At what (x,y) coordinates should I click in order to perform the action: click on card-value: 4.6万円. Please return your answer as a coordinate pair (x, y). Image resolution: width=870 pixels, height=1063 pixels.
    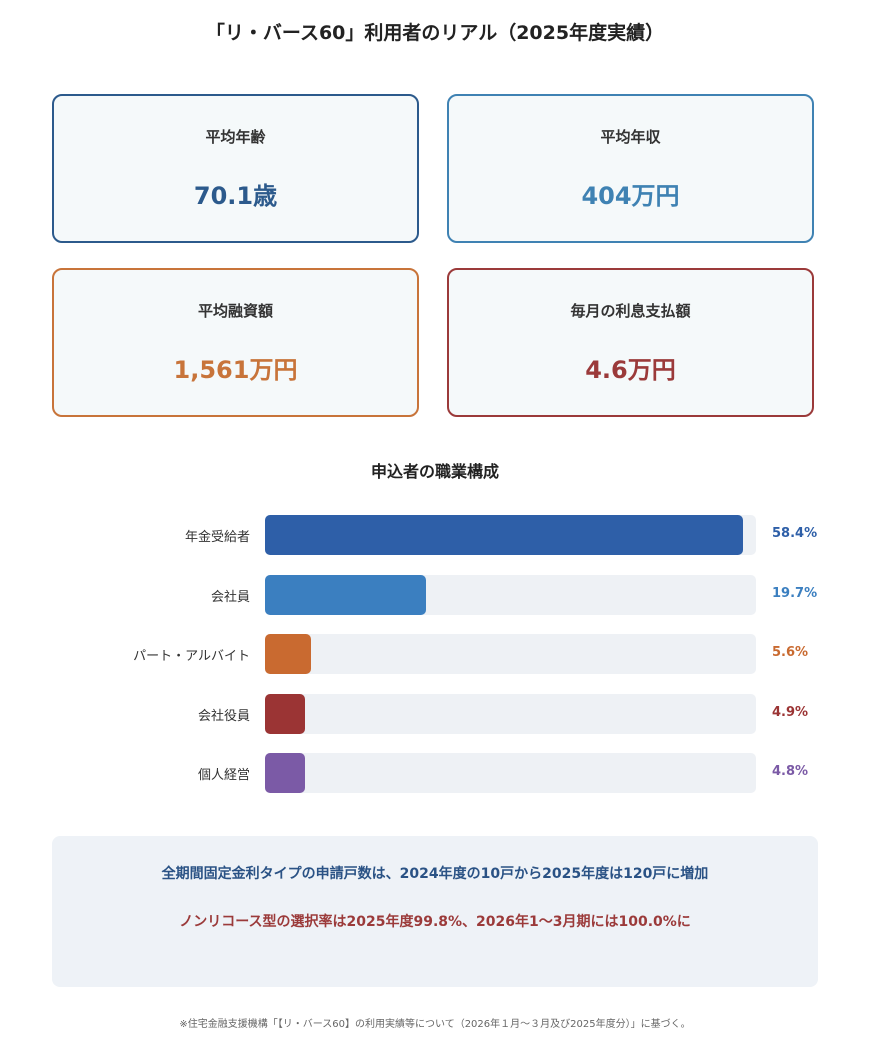
    Looking at the image, I should click on (630, 370).